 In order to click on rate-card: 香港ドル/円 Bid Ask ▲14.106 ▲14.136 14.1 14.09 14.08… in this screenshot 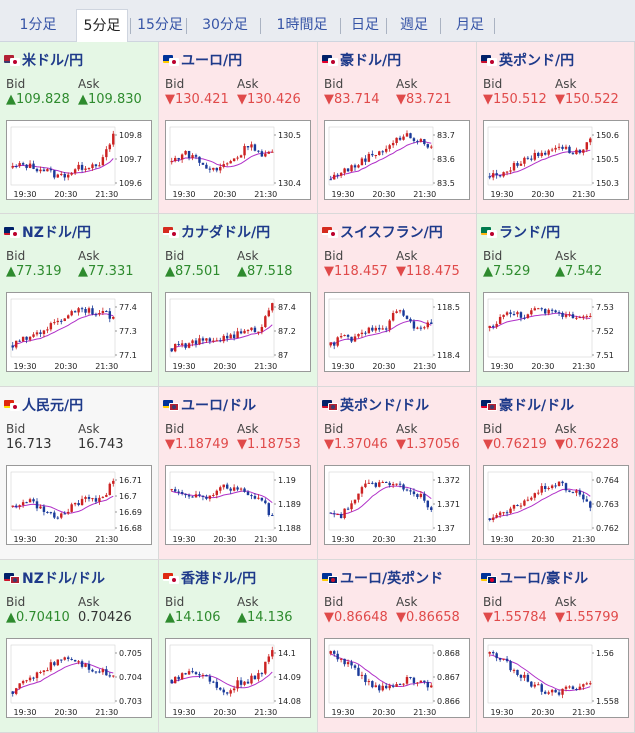, I will do `click(238, 646)`.